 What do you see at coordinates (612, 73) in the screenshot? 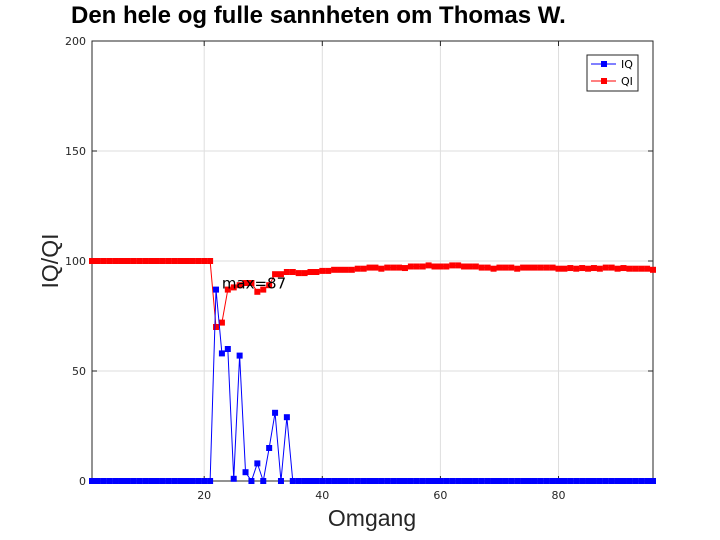
I see `legend-box` at bounding box center [612, 73].